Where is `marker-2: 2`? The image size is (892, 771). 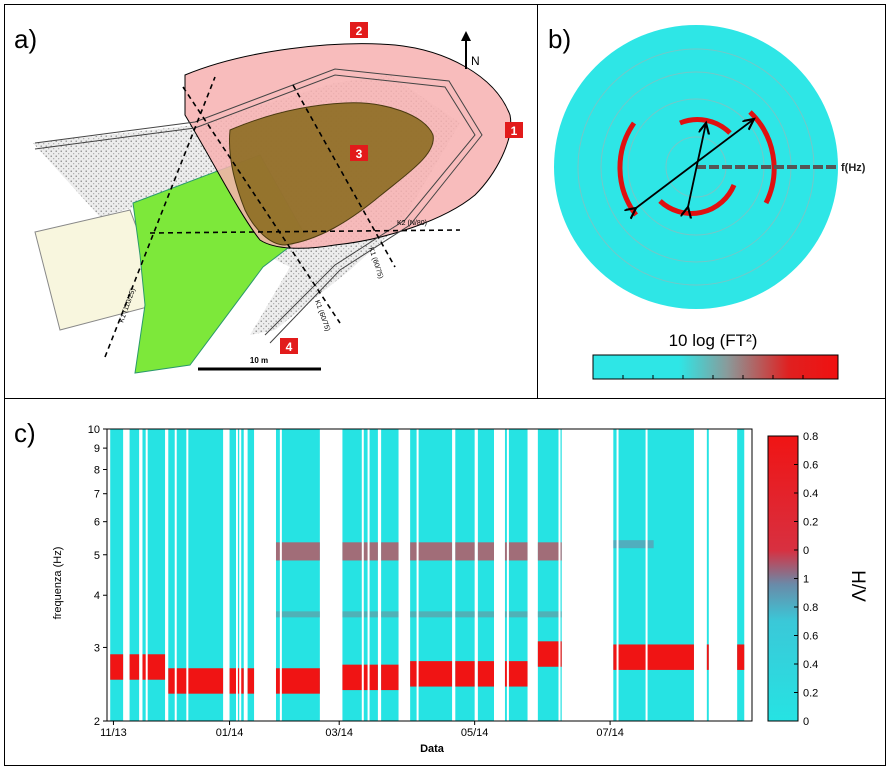 marker-2: 2 is located at coordinates (359, 30).